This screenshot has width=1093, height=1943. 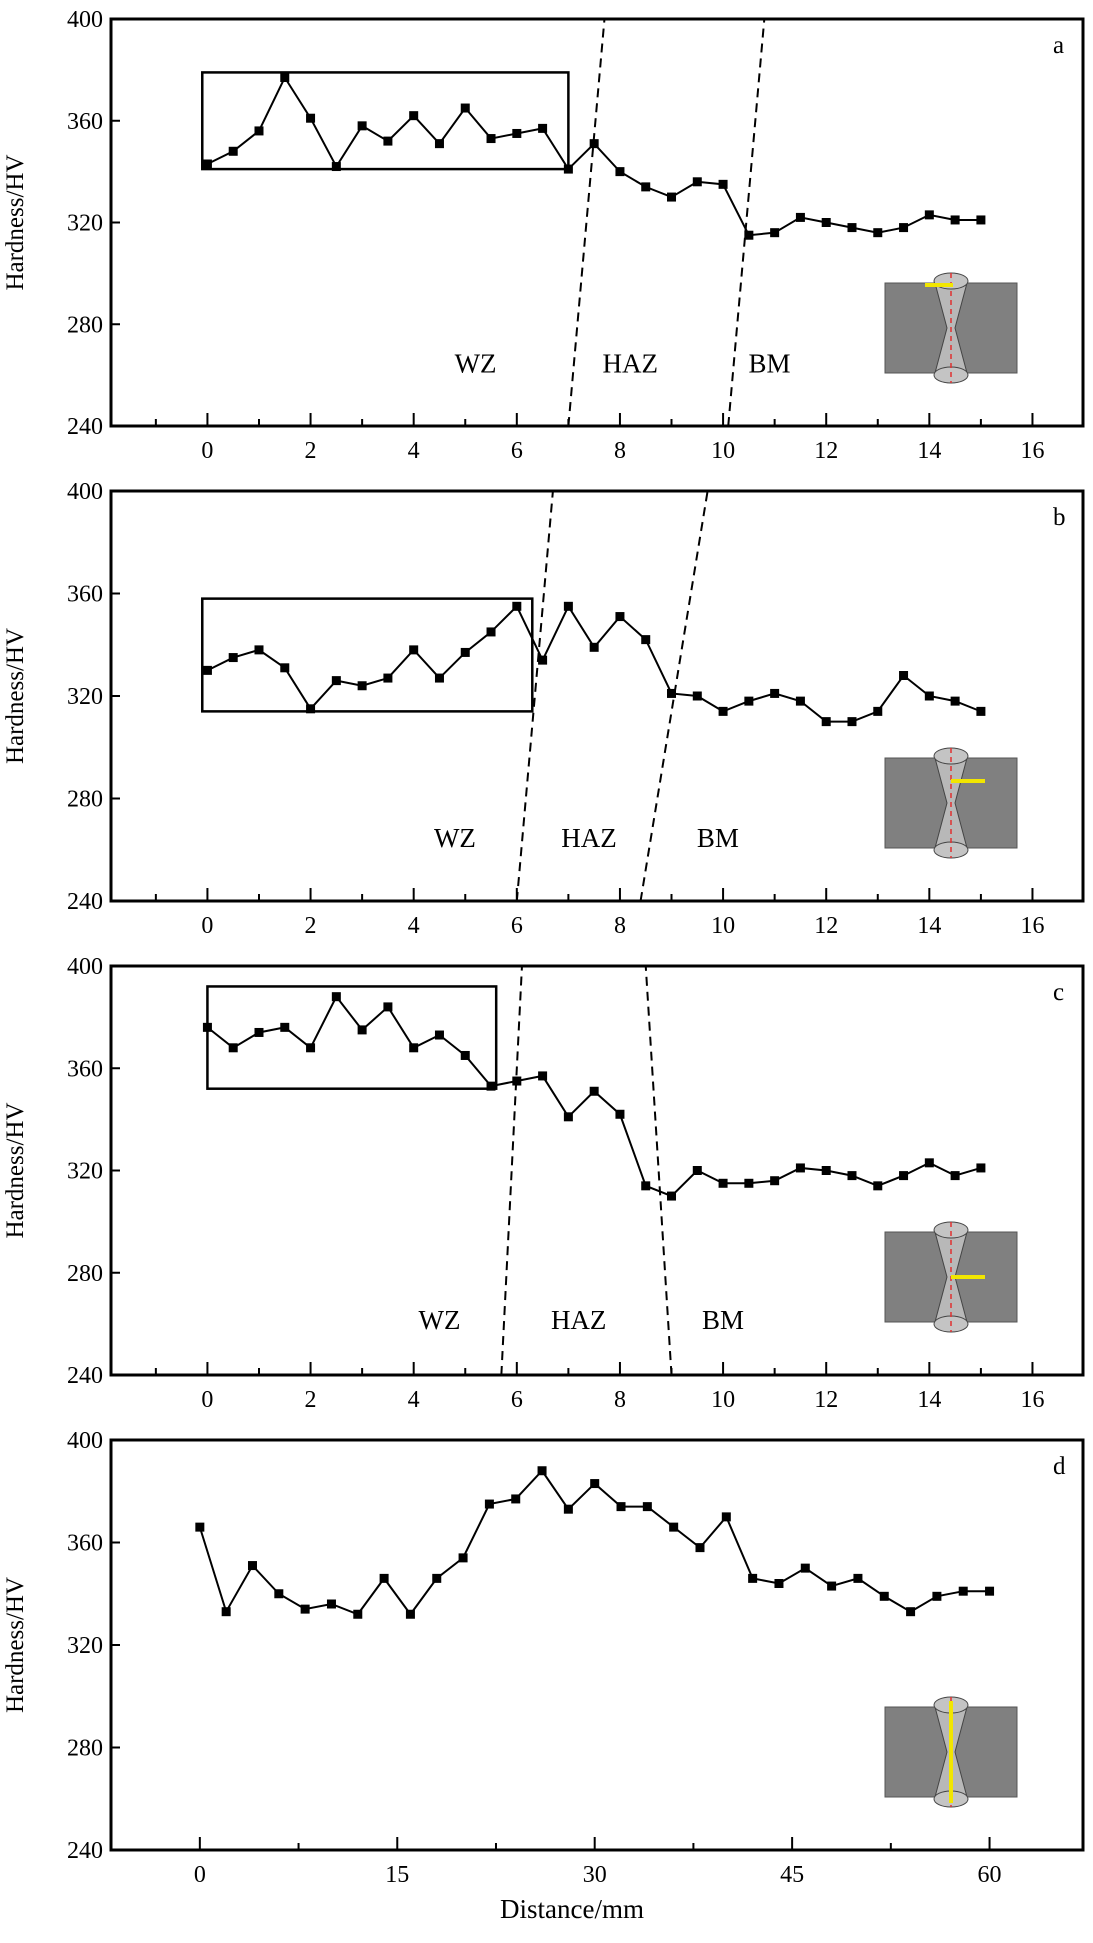 I want to click on weld-schematic-inset, so click(x=951, y=803).